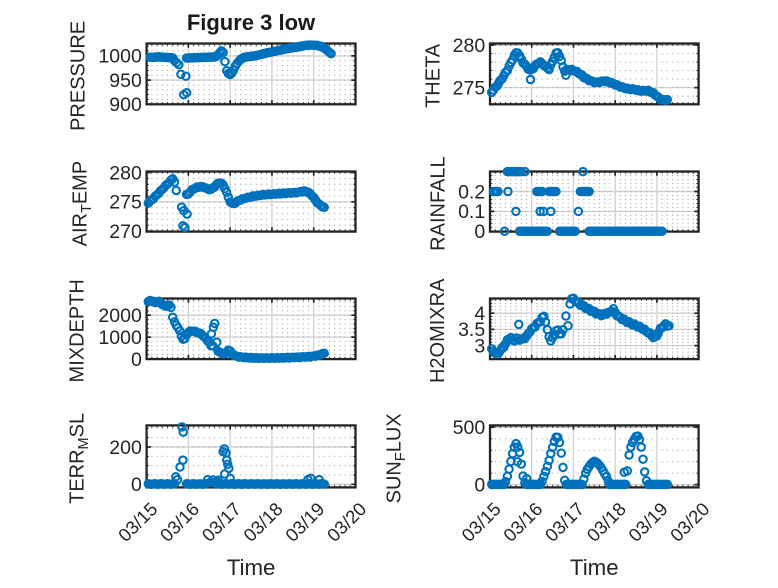 The width and height of the screenshot is (778, 588). I want to click on svg-text: RAINFALL, so click(438, 203).